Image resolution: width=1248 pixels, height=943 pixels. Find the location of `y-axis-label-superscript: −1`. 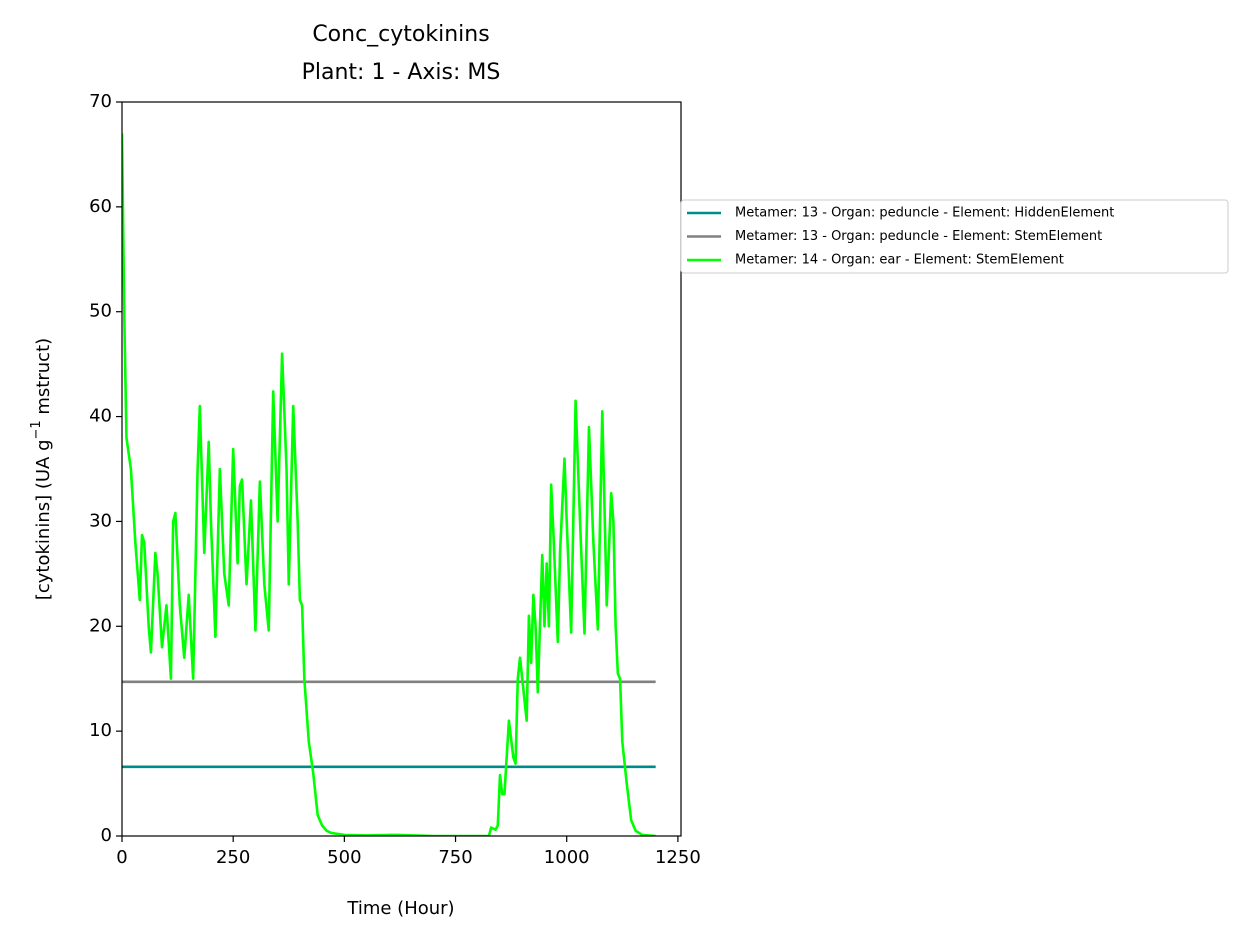

y-axis-label-superscript: −1 is located at coordinates (36, 429).